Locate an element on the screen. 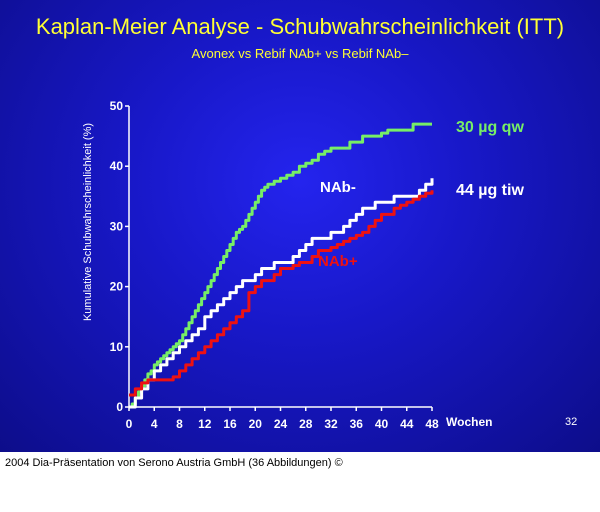  y-tick-label: 20 is located at coordinates (117, 287).